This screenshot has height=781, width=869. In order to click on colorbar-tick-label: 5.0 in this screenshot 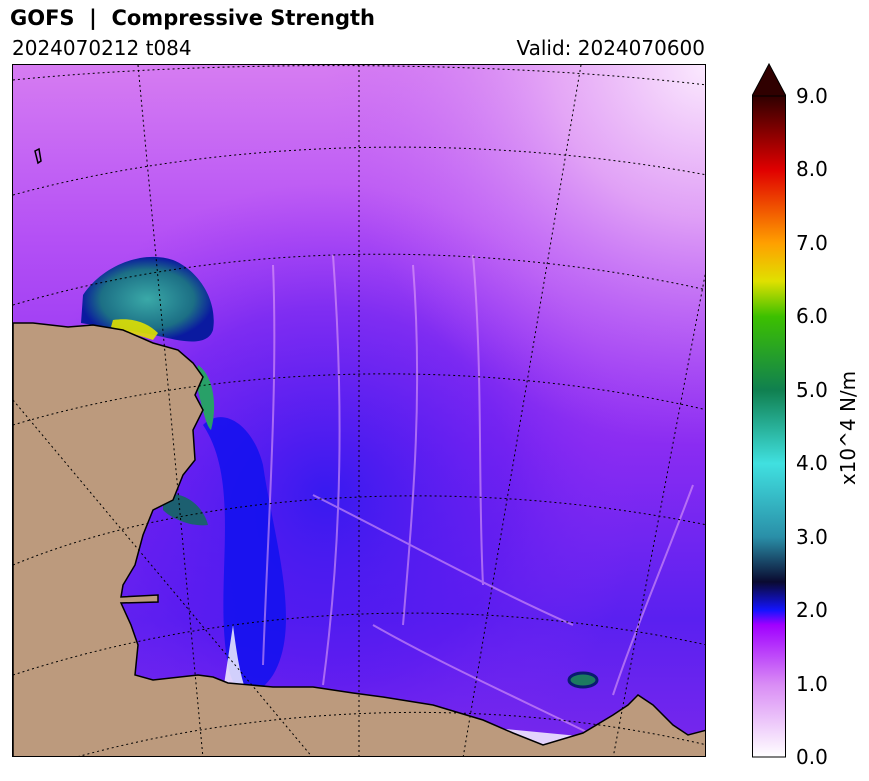, I will do `click(812, 389)`.